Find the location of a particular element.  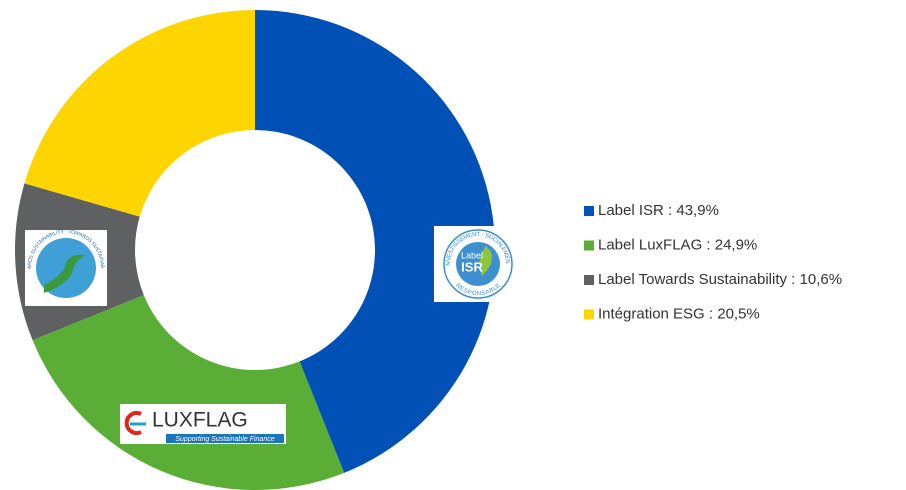

logo-road is located at coordinates (65, 273).